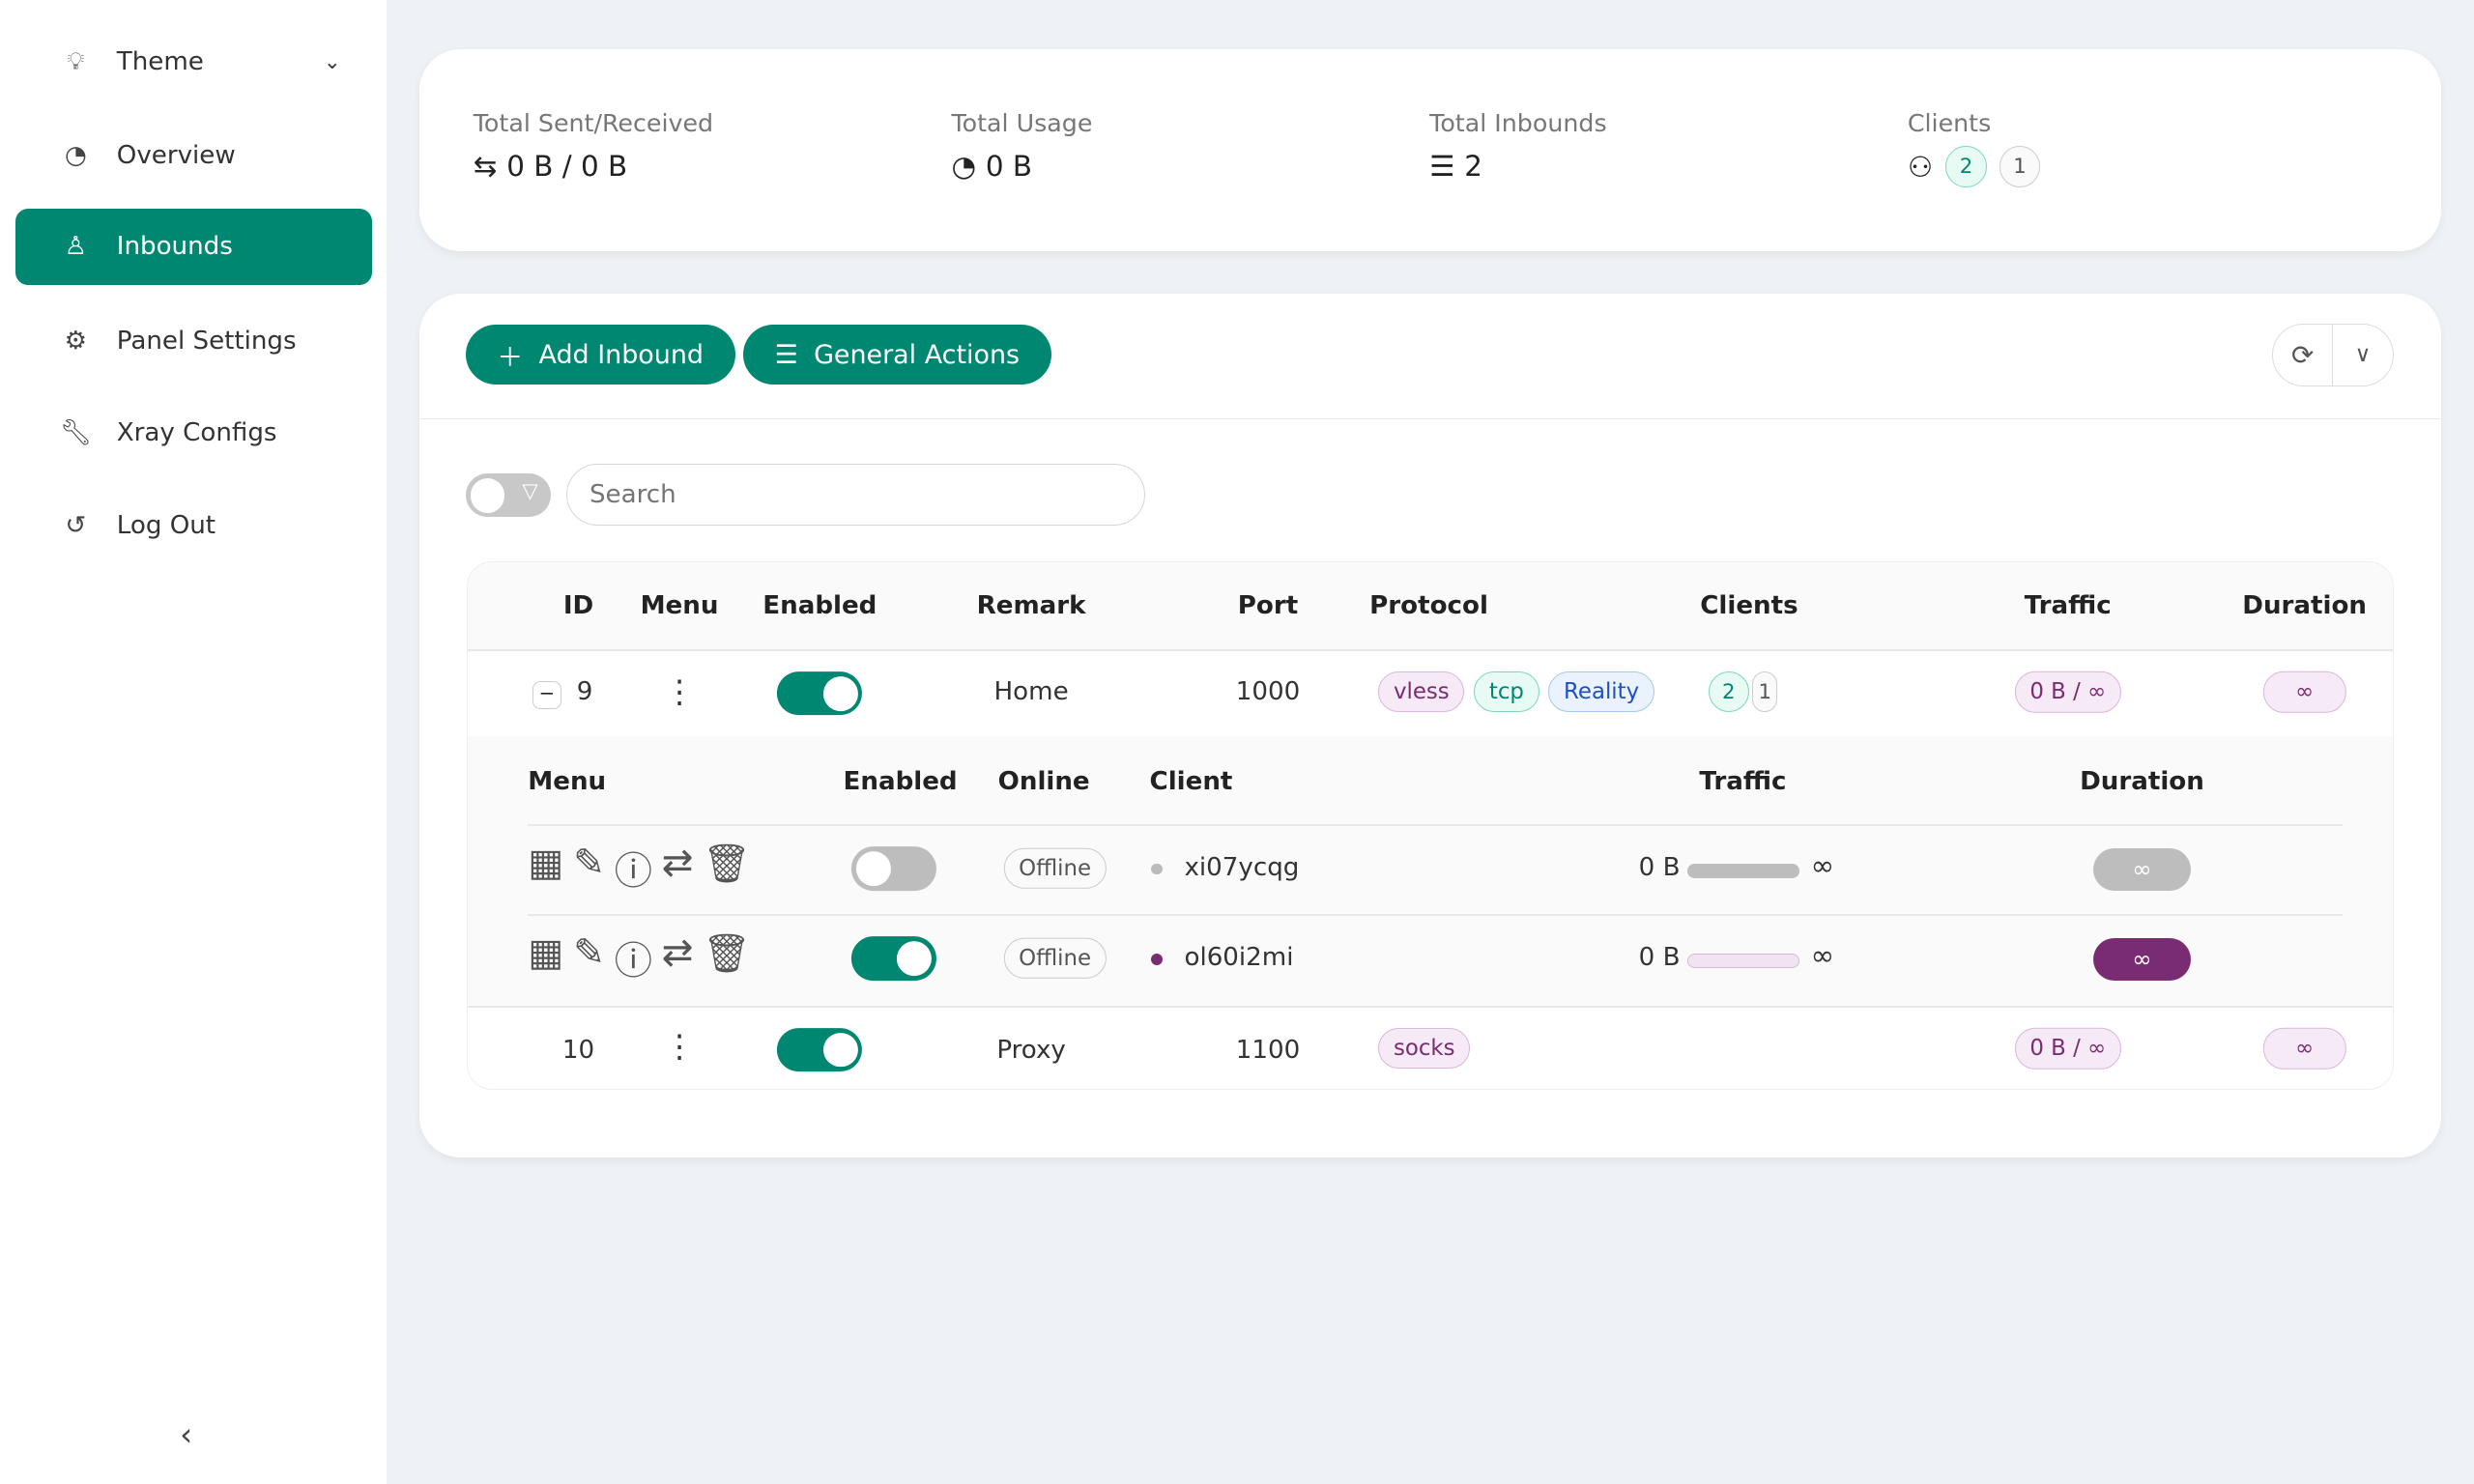  Describe the element at coordinates (897, 355) in the screenshot. I see `general-actions-button: ☰ General Actions` at that location.